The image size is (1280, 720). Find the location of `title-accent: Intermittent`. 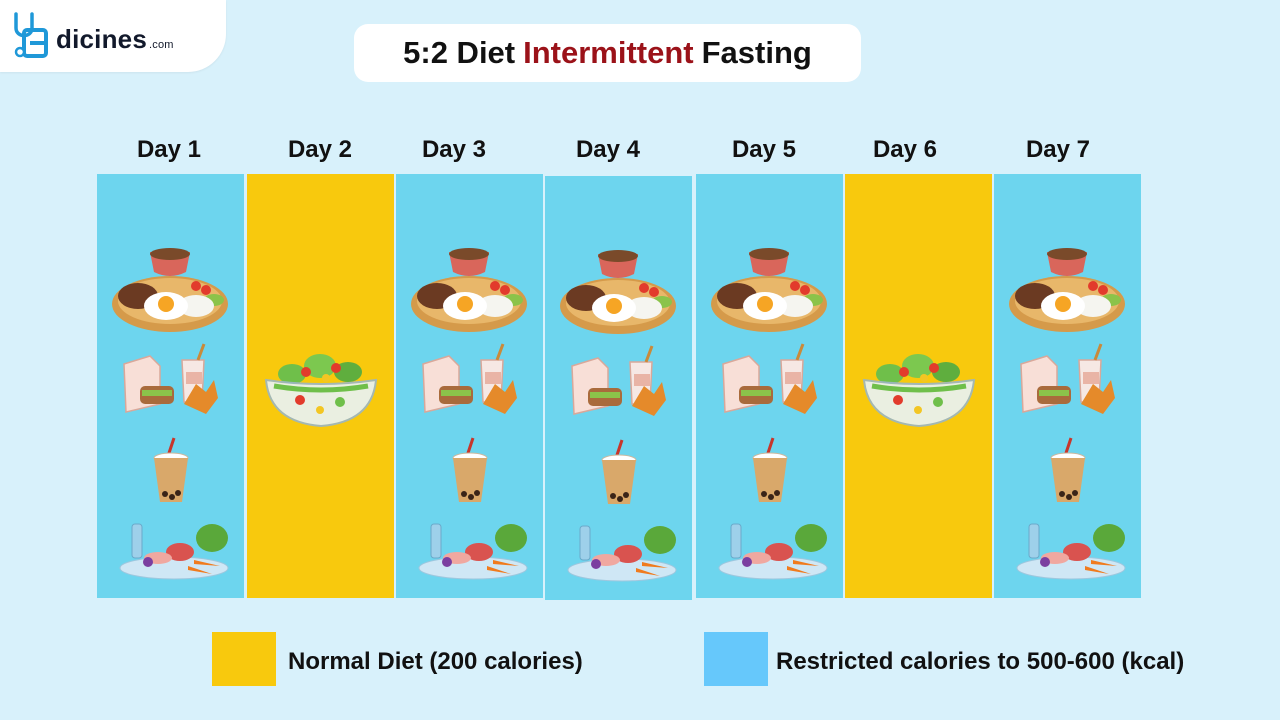

title-accent: Intermittent is located at coordinates (608, 52).